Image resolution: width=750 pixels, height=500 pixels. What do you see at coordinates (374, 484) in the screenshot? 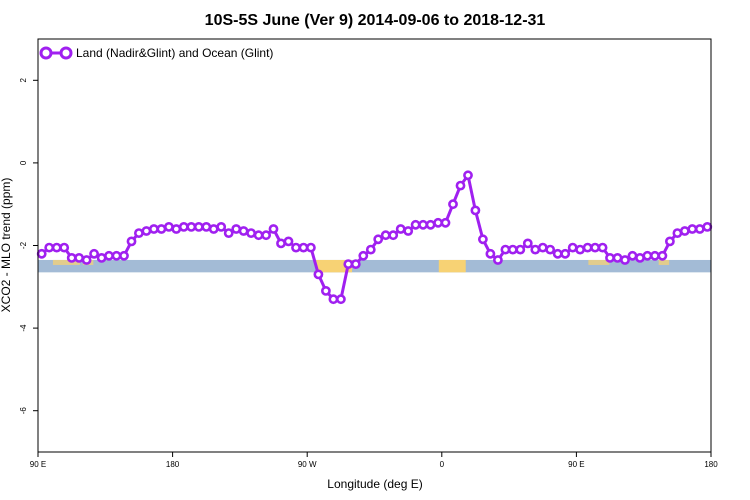
I see `x-axis-label: Longitude (deg E)` at bounding box center [374, 484].